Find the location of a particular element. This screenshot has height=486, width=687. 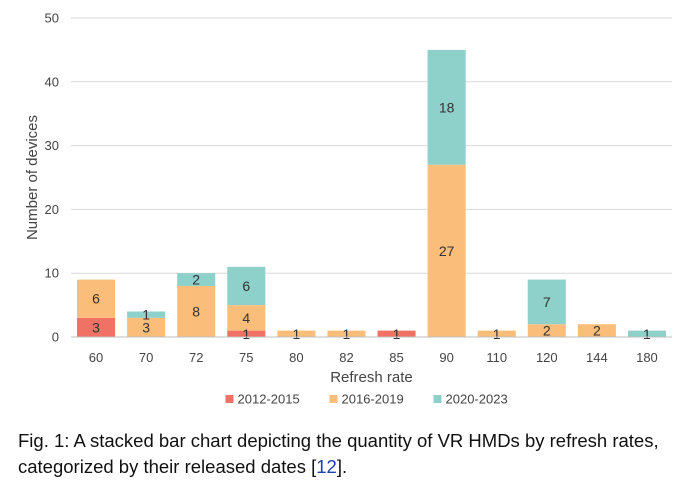

legend-swatch-2012-2015 is located at coordinates (229, 399).